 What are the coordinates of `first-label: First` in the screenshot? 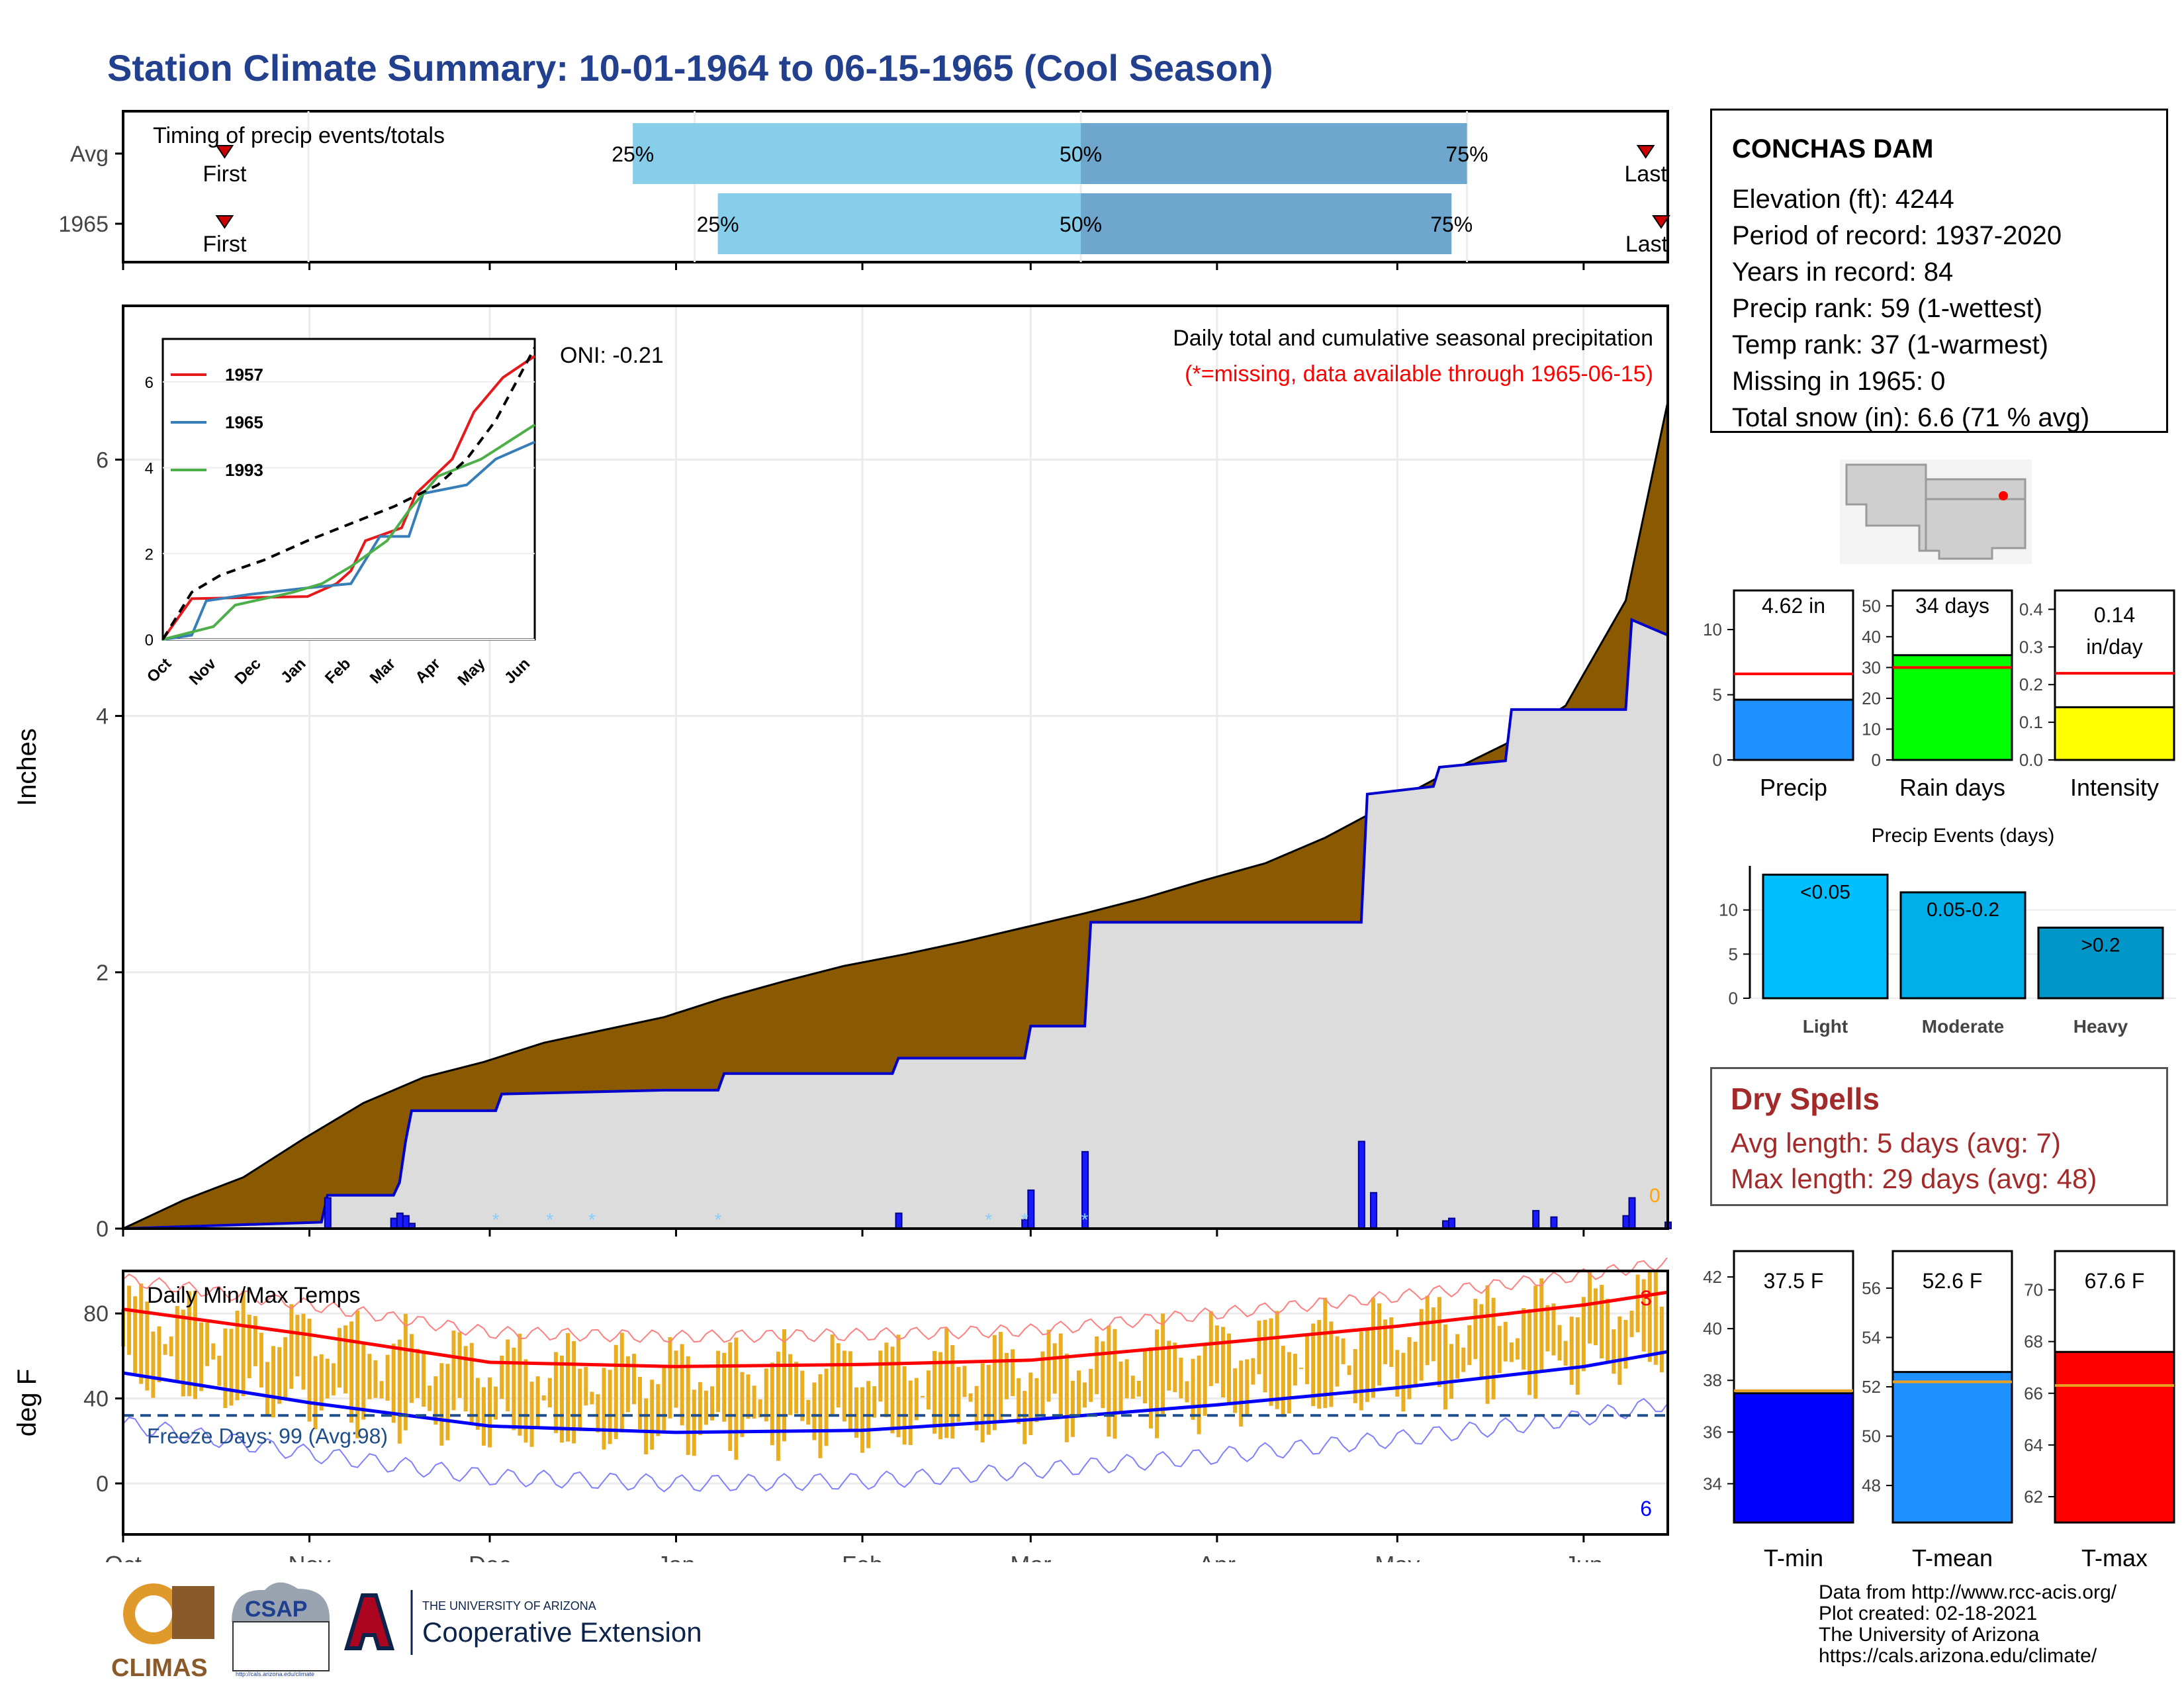 It's located at (225, 244).